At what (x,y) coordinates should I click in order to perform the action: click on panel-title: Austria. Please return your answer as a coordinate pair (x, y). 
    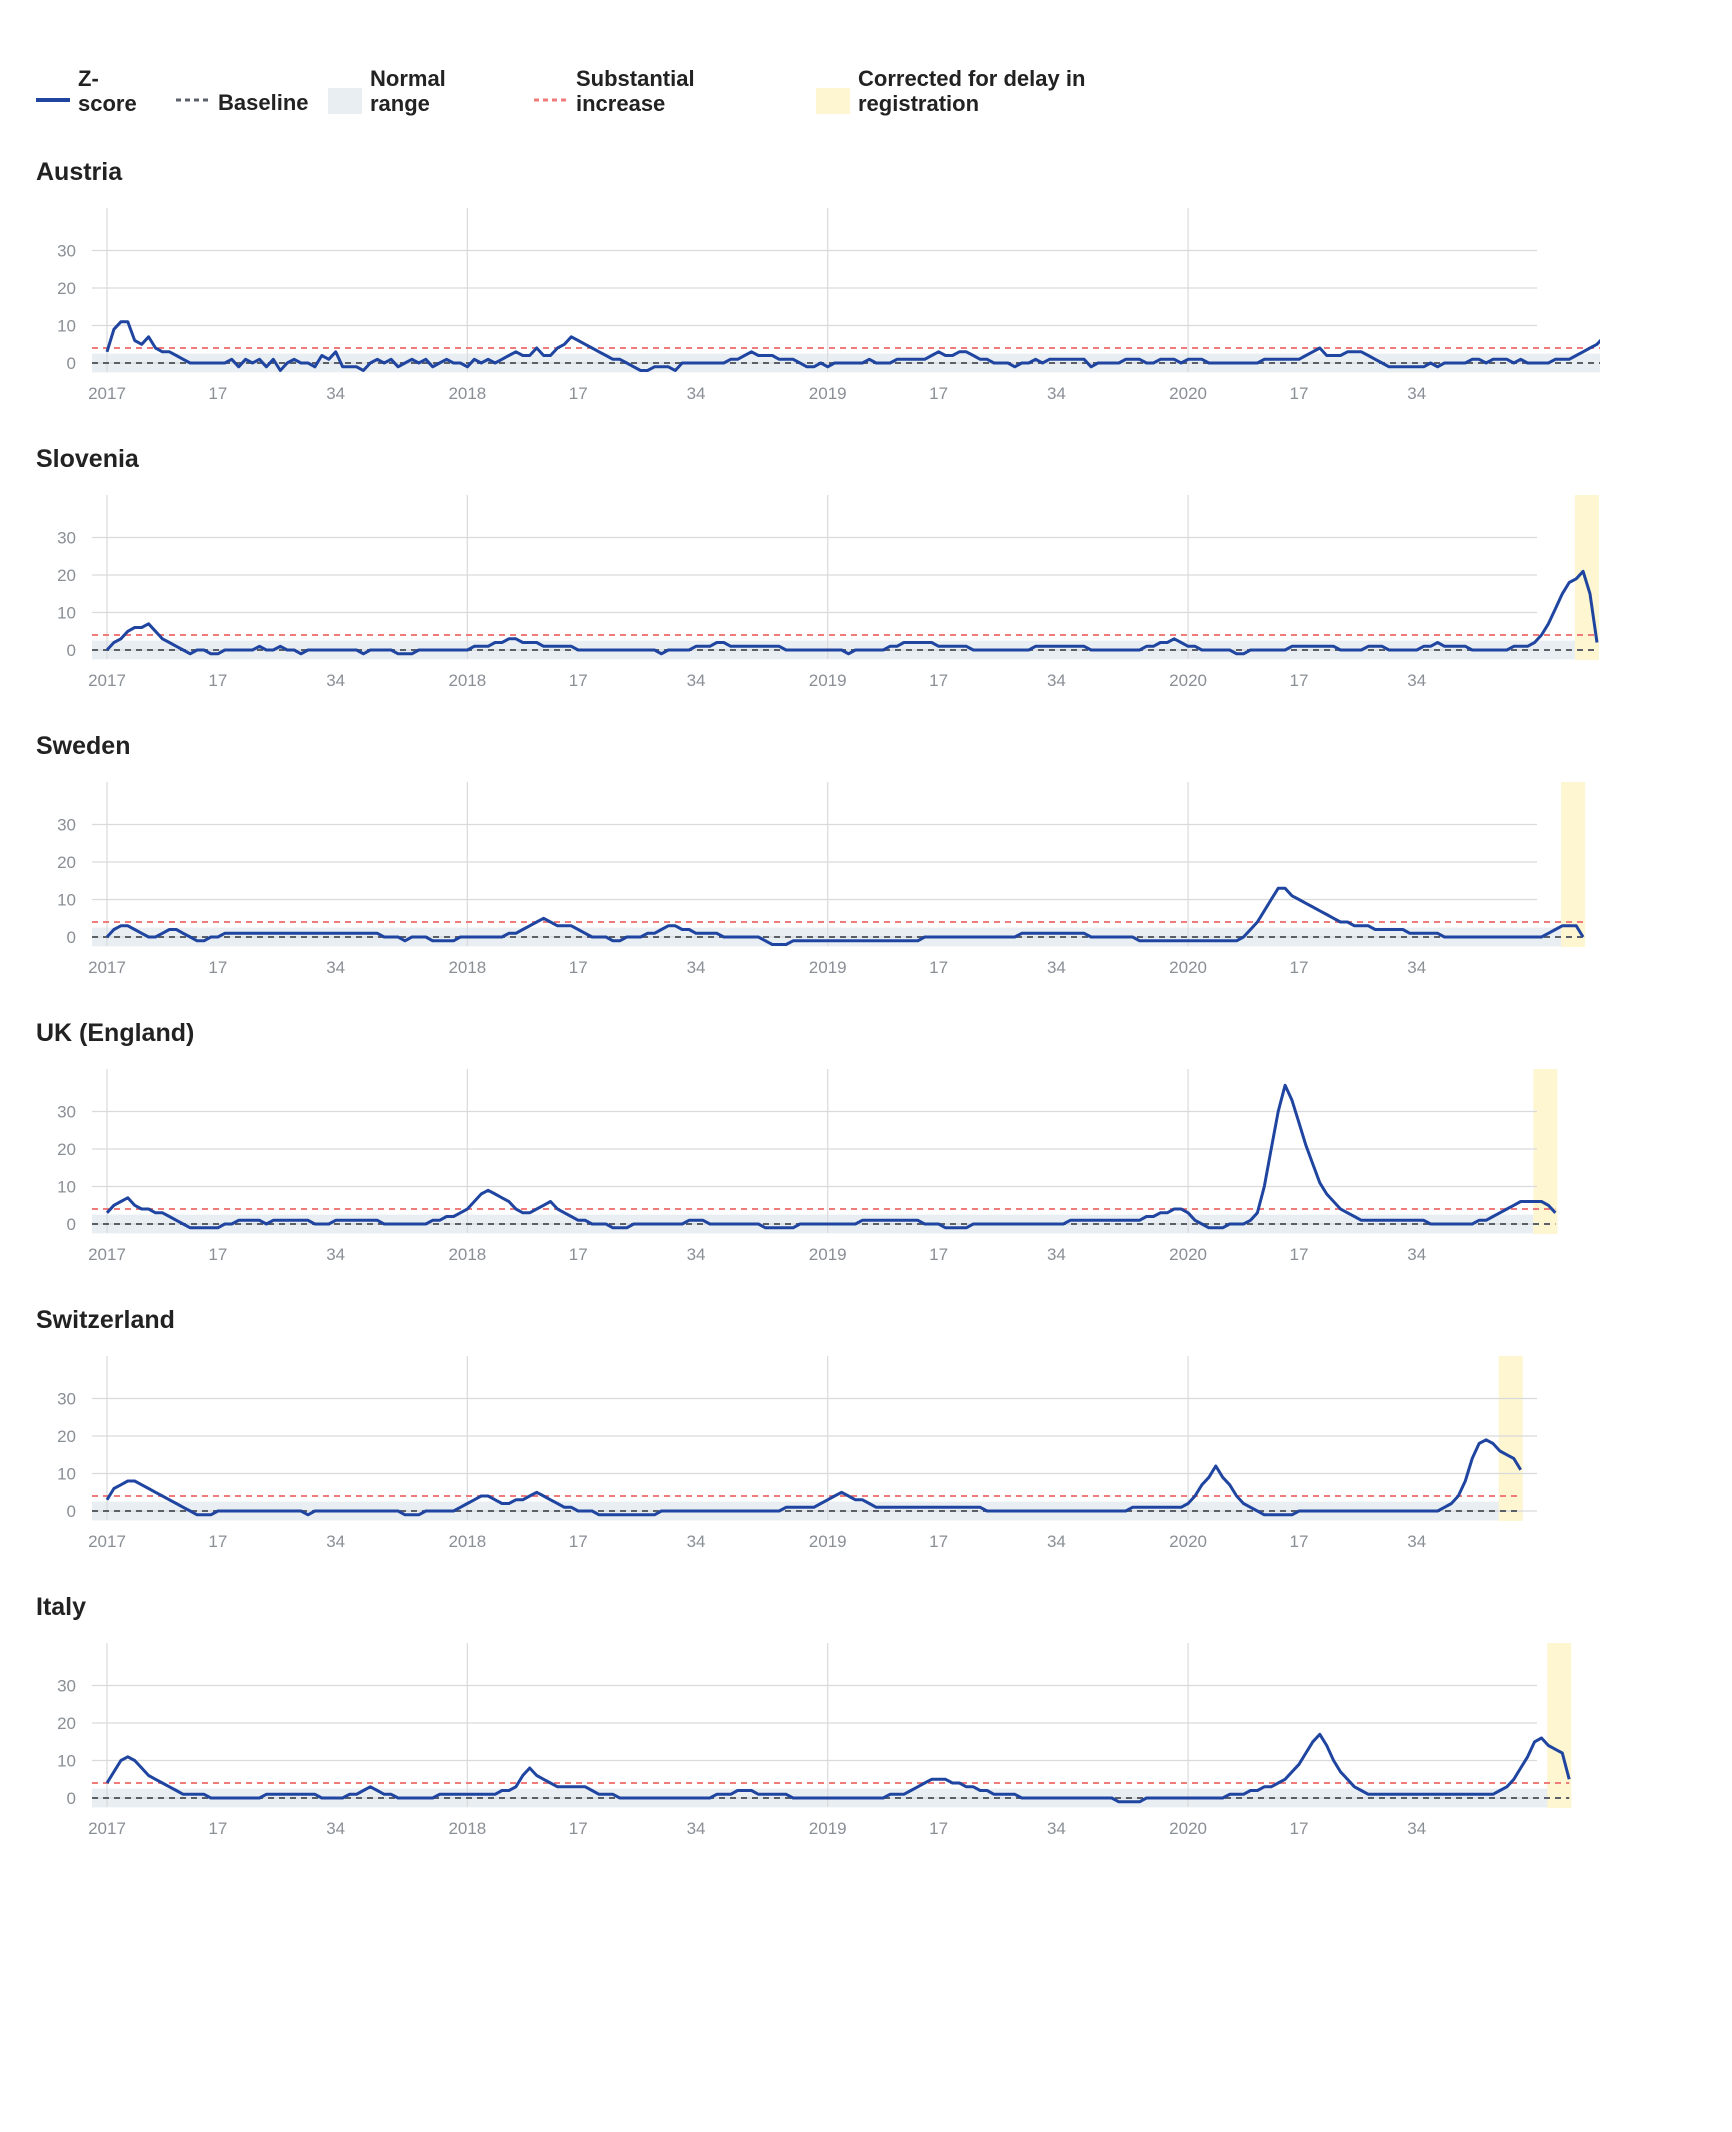
    Looking at the image, I should click on (79, 172).